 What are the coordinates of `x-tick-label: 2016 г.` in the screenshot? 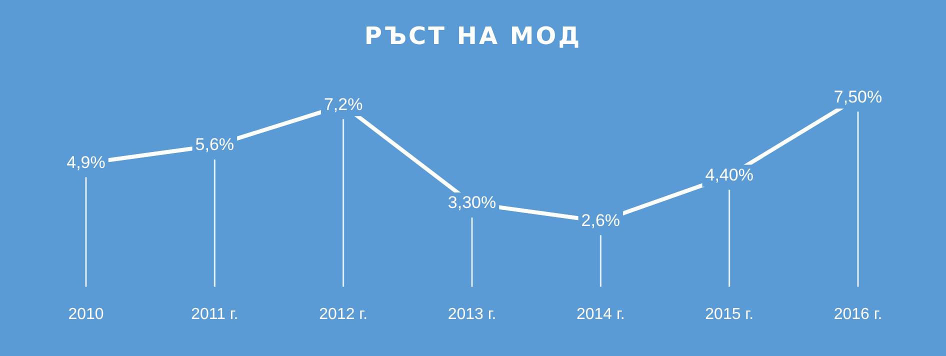 It's located at (858, 314).